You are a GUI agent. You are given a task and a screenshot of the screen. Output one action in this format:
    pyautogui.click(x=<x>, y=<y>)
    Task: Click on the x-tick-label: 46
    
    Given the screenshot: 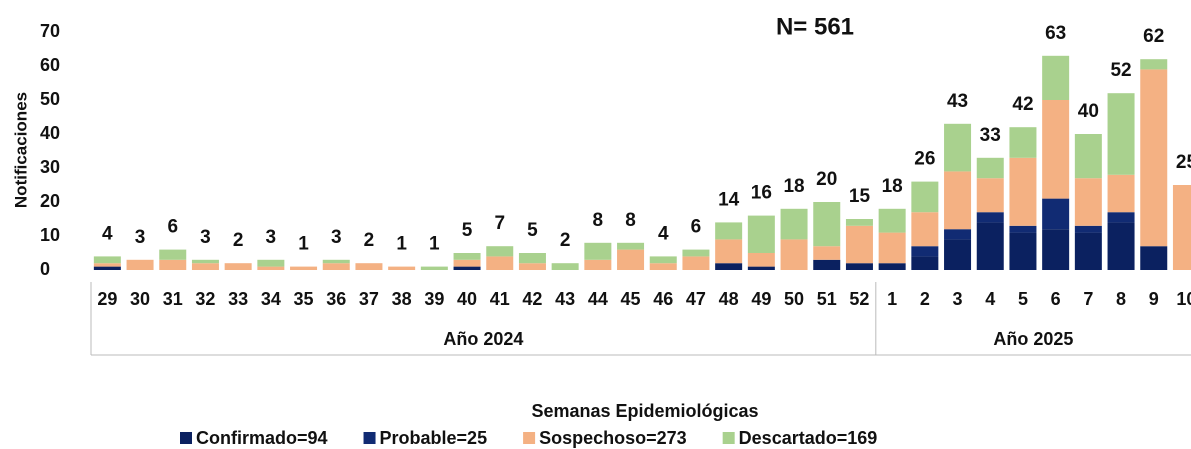 What is the action you would take?
    pyautogui.click(x=663, y=299)
    